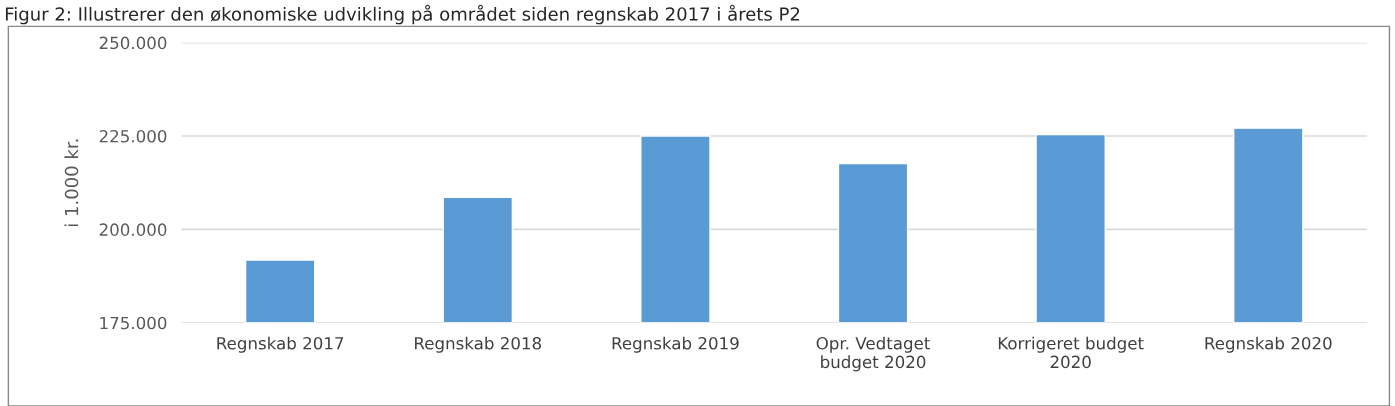 Image resolution: width=1395 pixels, height=406 pixels. Describe the element at coordinates (1071, 352) in the screenshot. I see `x-tick-label: Korrigeret budget 2020` at that location.